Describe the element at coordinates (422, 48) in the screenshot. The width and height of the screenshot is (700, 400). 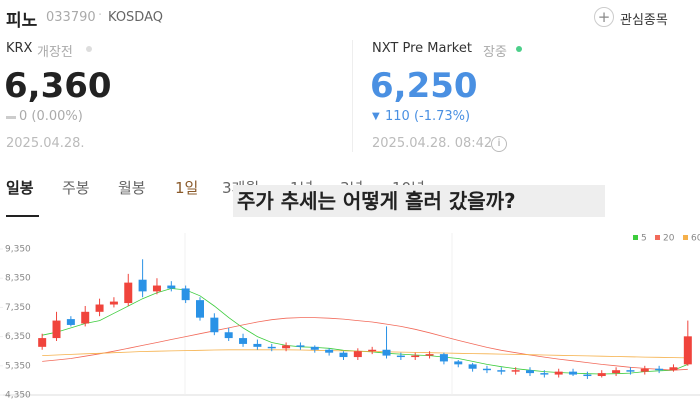
I see `nxt-label: NXT Pre Market` at that location.